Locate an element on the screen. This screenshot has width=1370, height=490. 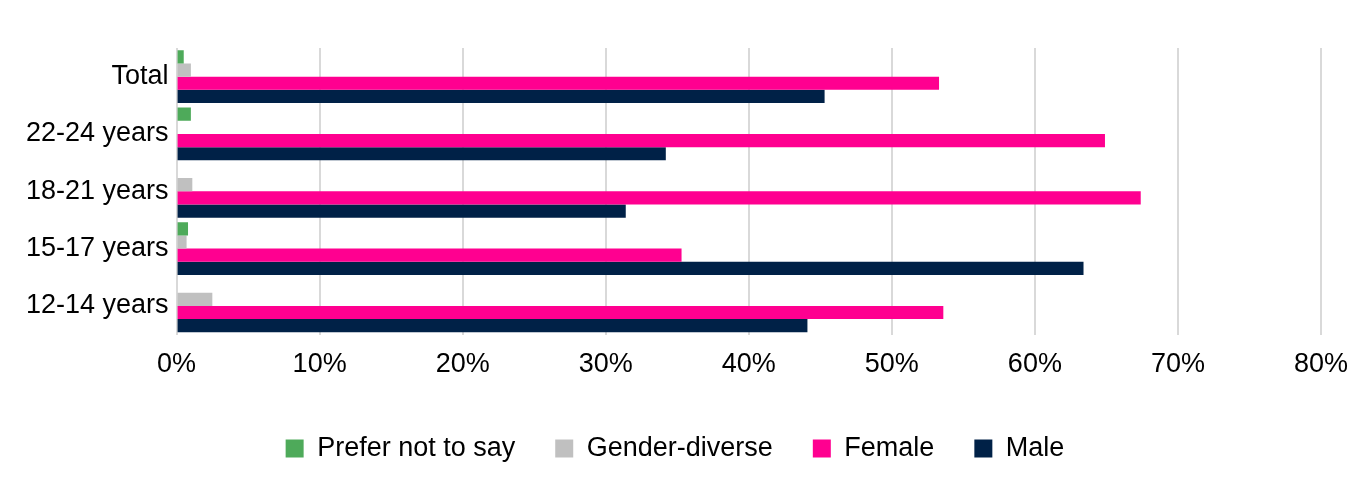
x-tick-label: 80% is located at coordinates (1320, 363).